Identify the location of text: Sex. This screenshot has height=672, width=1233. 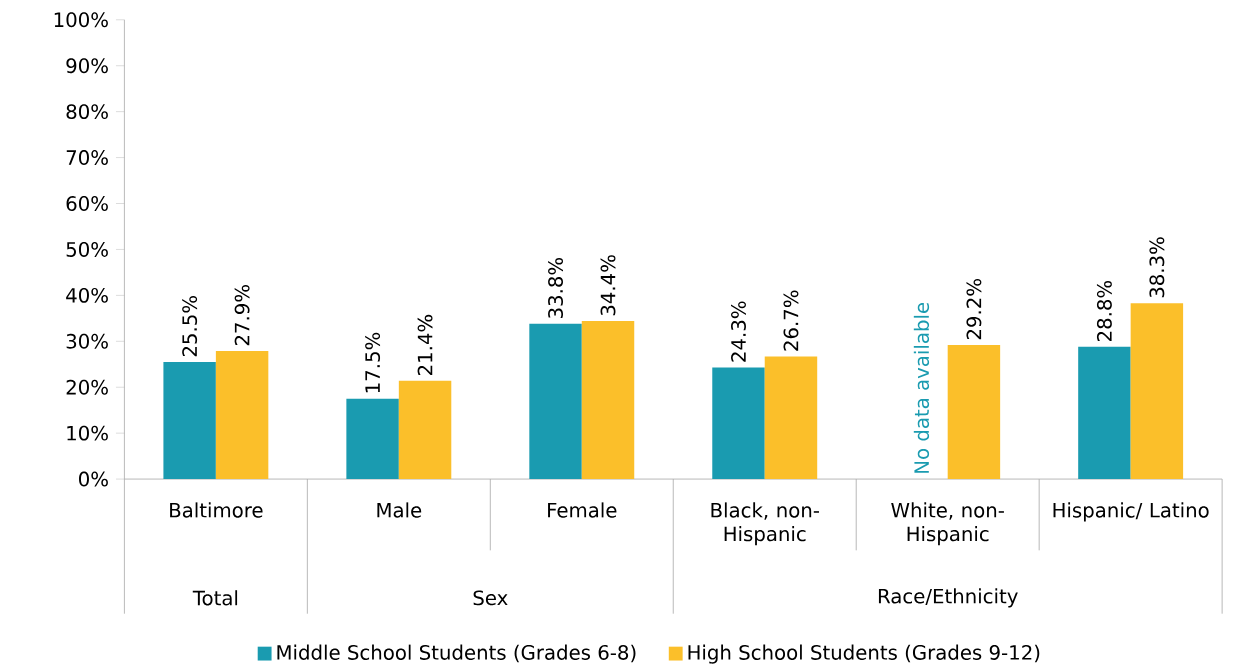
(490, 598).